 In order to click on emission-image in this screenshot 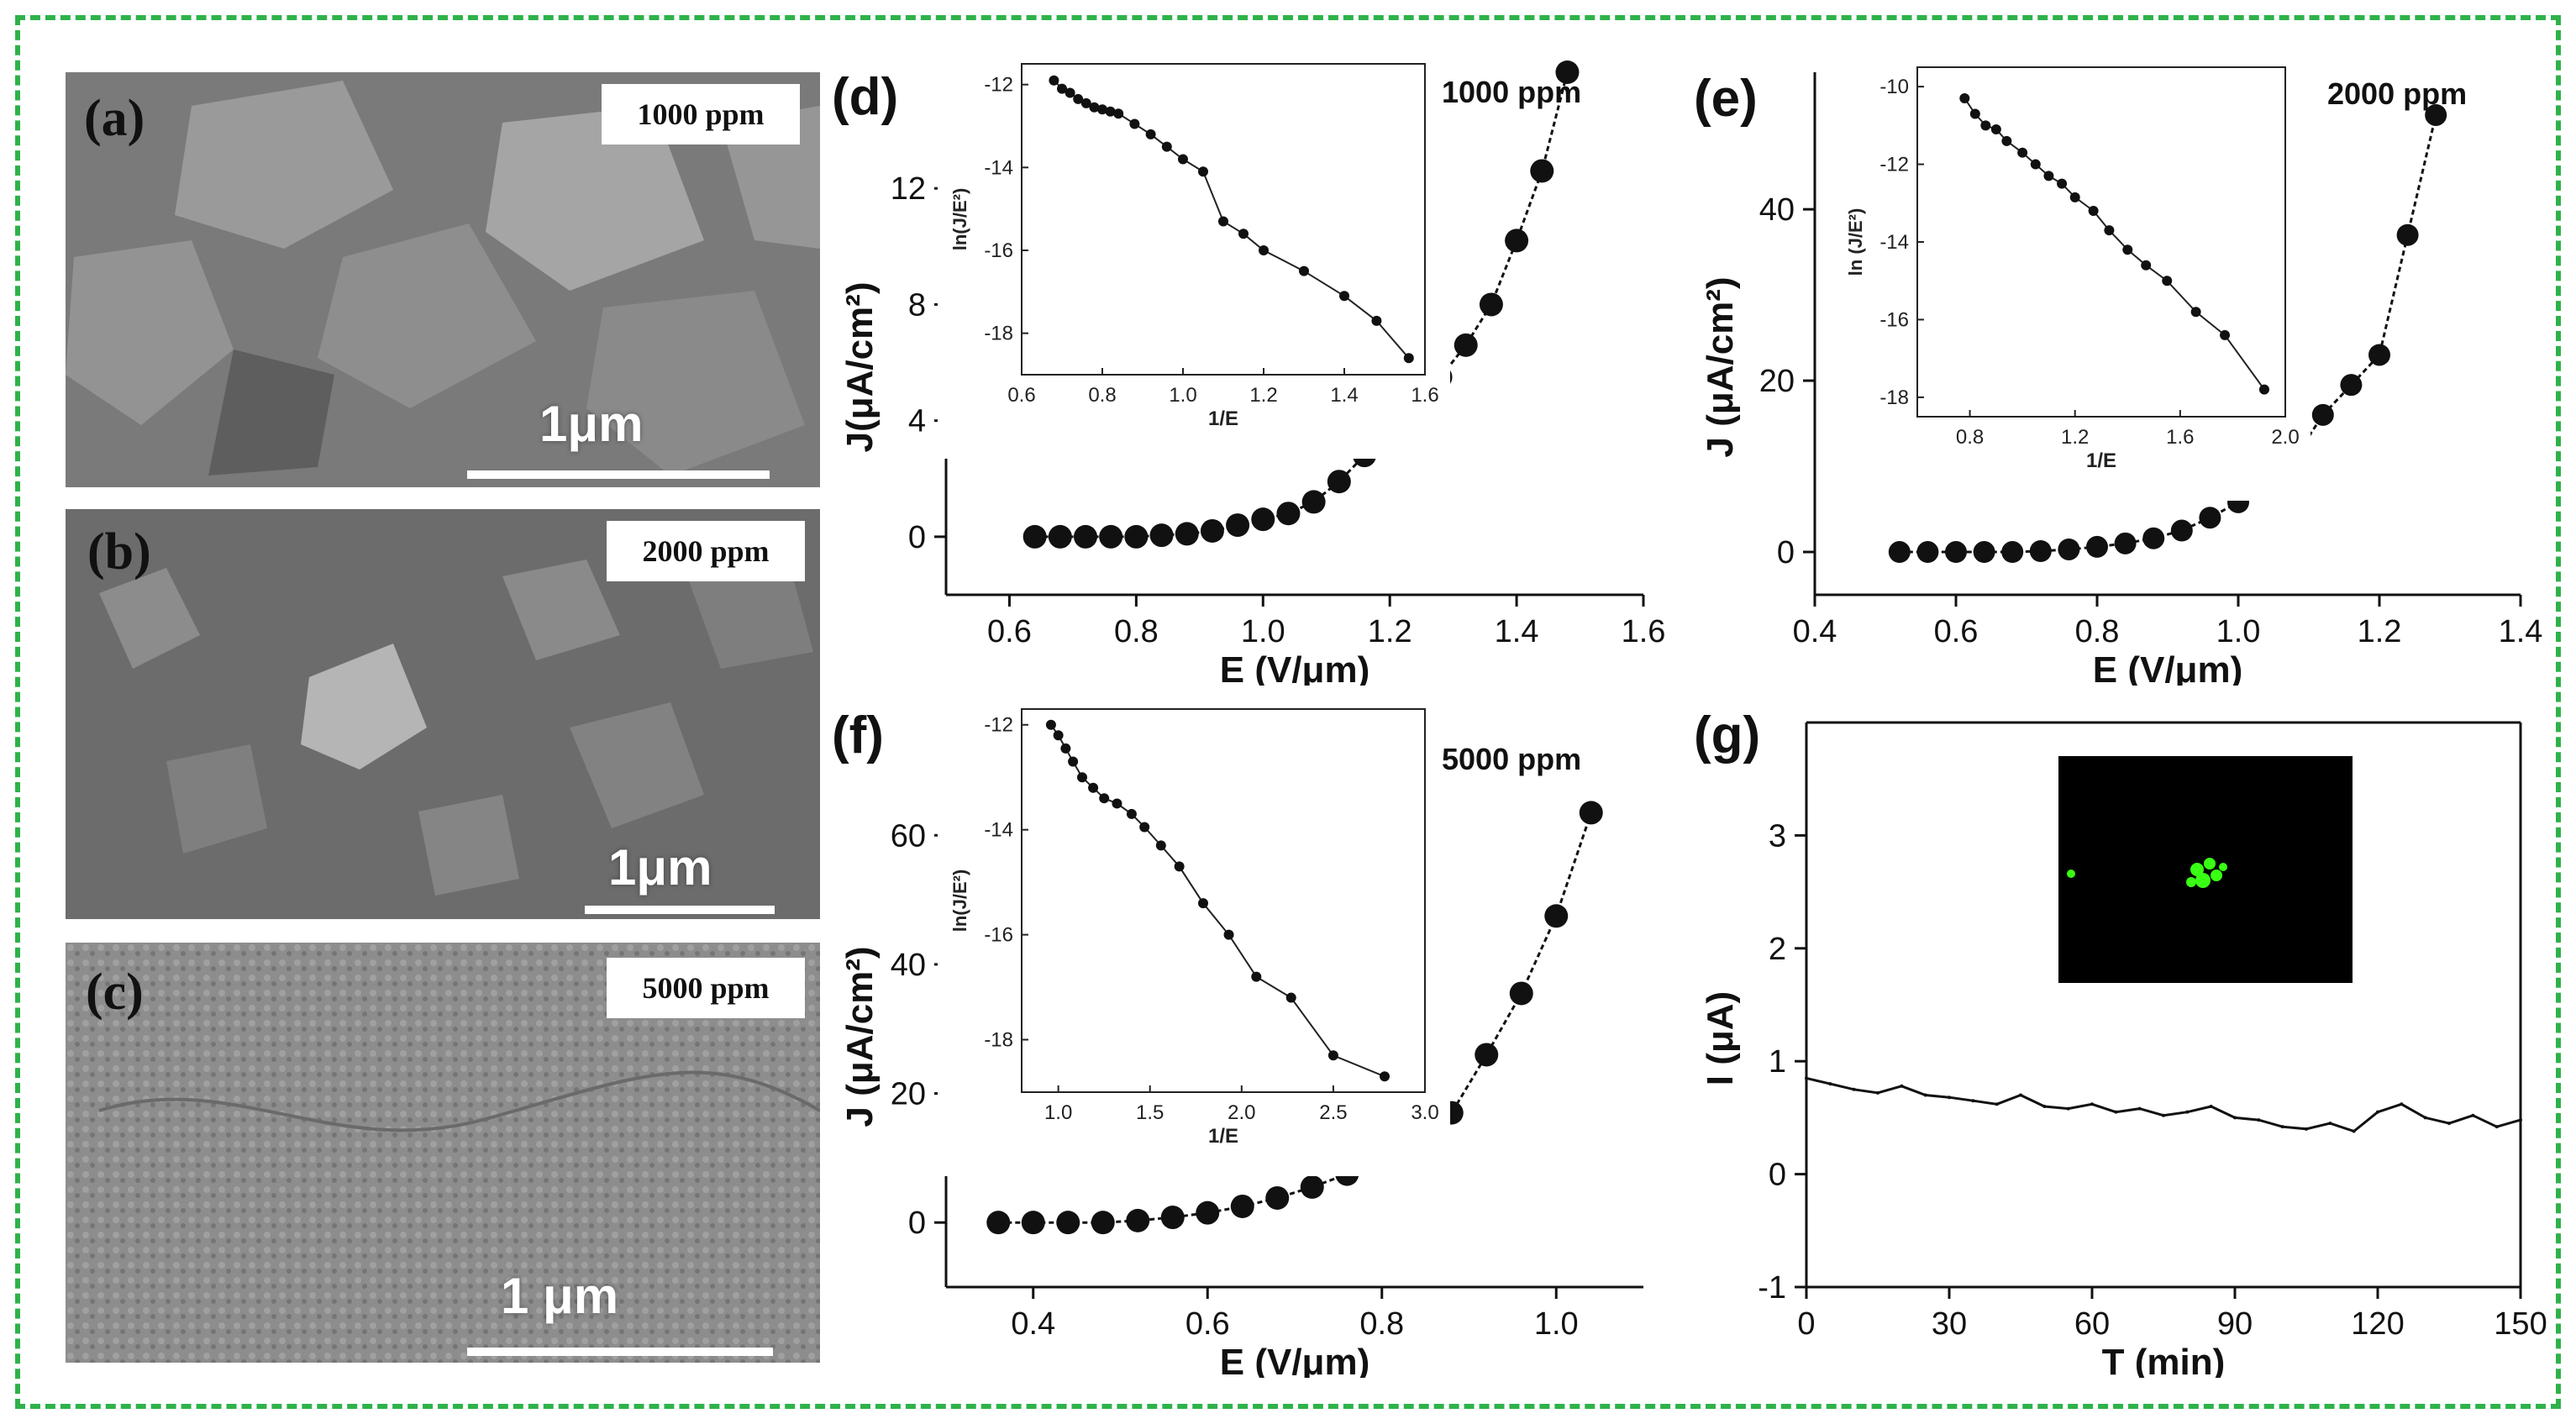, I will do `click(2205, 870)`.